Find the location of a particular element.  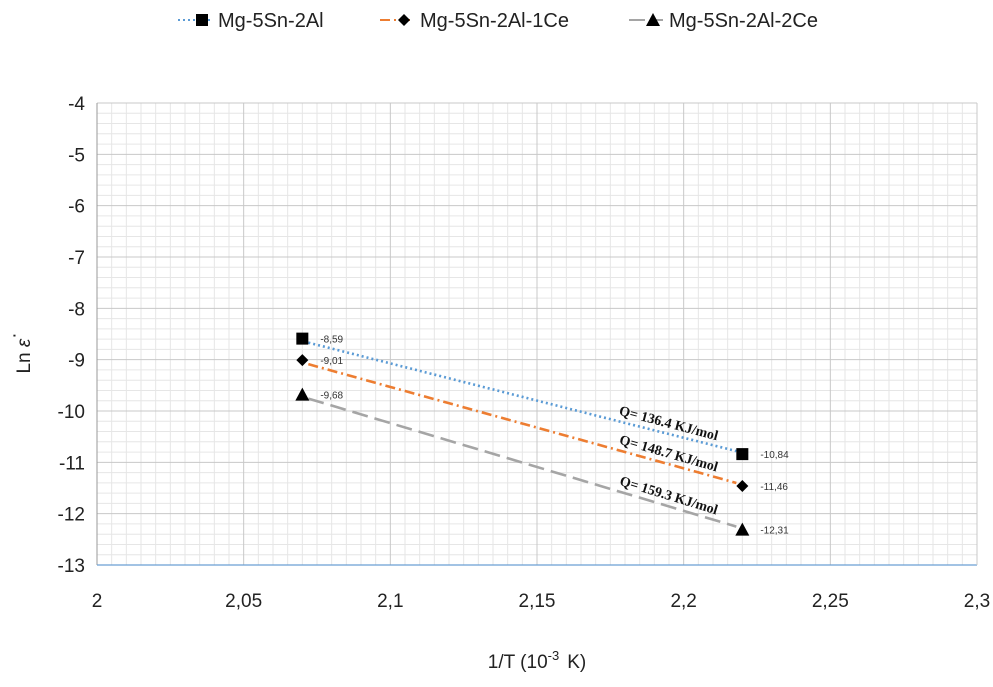

legend-entry-label: Mg-5Sn-2Al is located at coordinates (271, 21).